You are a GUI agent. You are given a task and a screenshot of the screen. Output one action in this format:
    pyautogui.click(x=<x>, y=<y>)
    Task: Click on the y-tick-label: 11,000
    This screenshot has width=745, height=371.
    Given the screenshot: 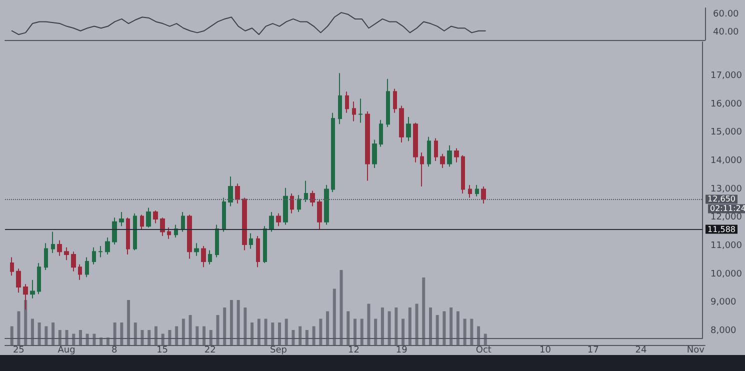 What is the action you would take?
    pyautogui.click(x=726, y=245)
    